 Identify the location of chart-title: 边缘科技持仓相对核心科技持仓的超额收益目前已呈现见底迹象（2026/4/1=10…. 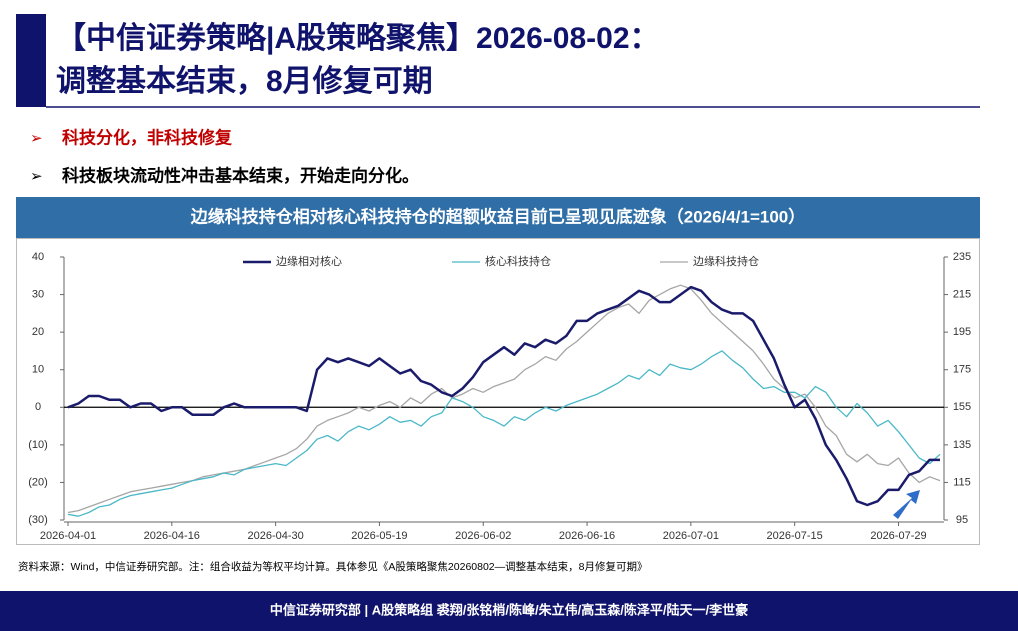
(497, 216).